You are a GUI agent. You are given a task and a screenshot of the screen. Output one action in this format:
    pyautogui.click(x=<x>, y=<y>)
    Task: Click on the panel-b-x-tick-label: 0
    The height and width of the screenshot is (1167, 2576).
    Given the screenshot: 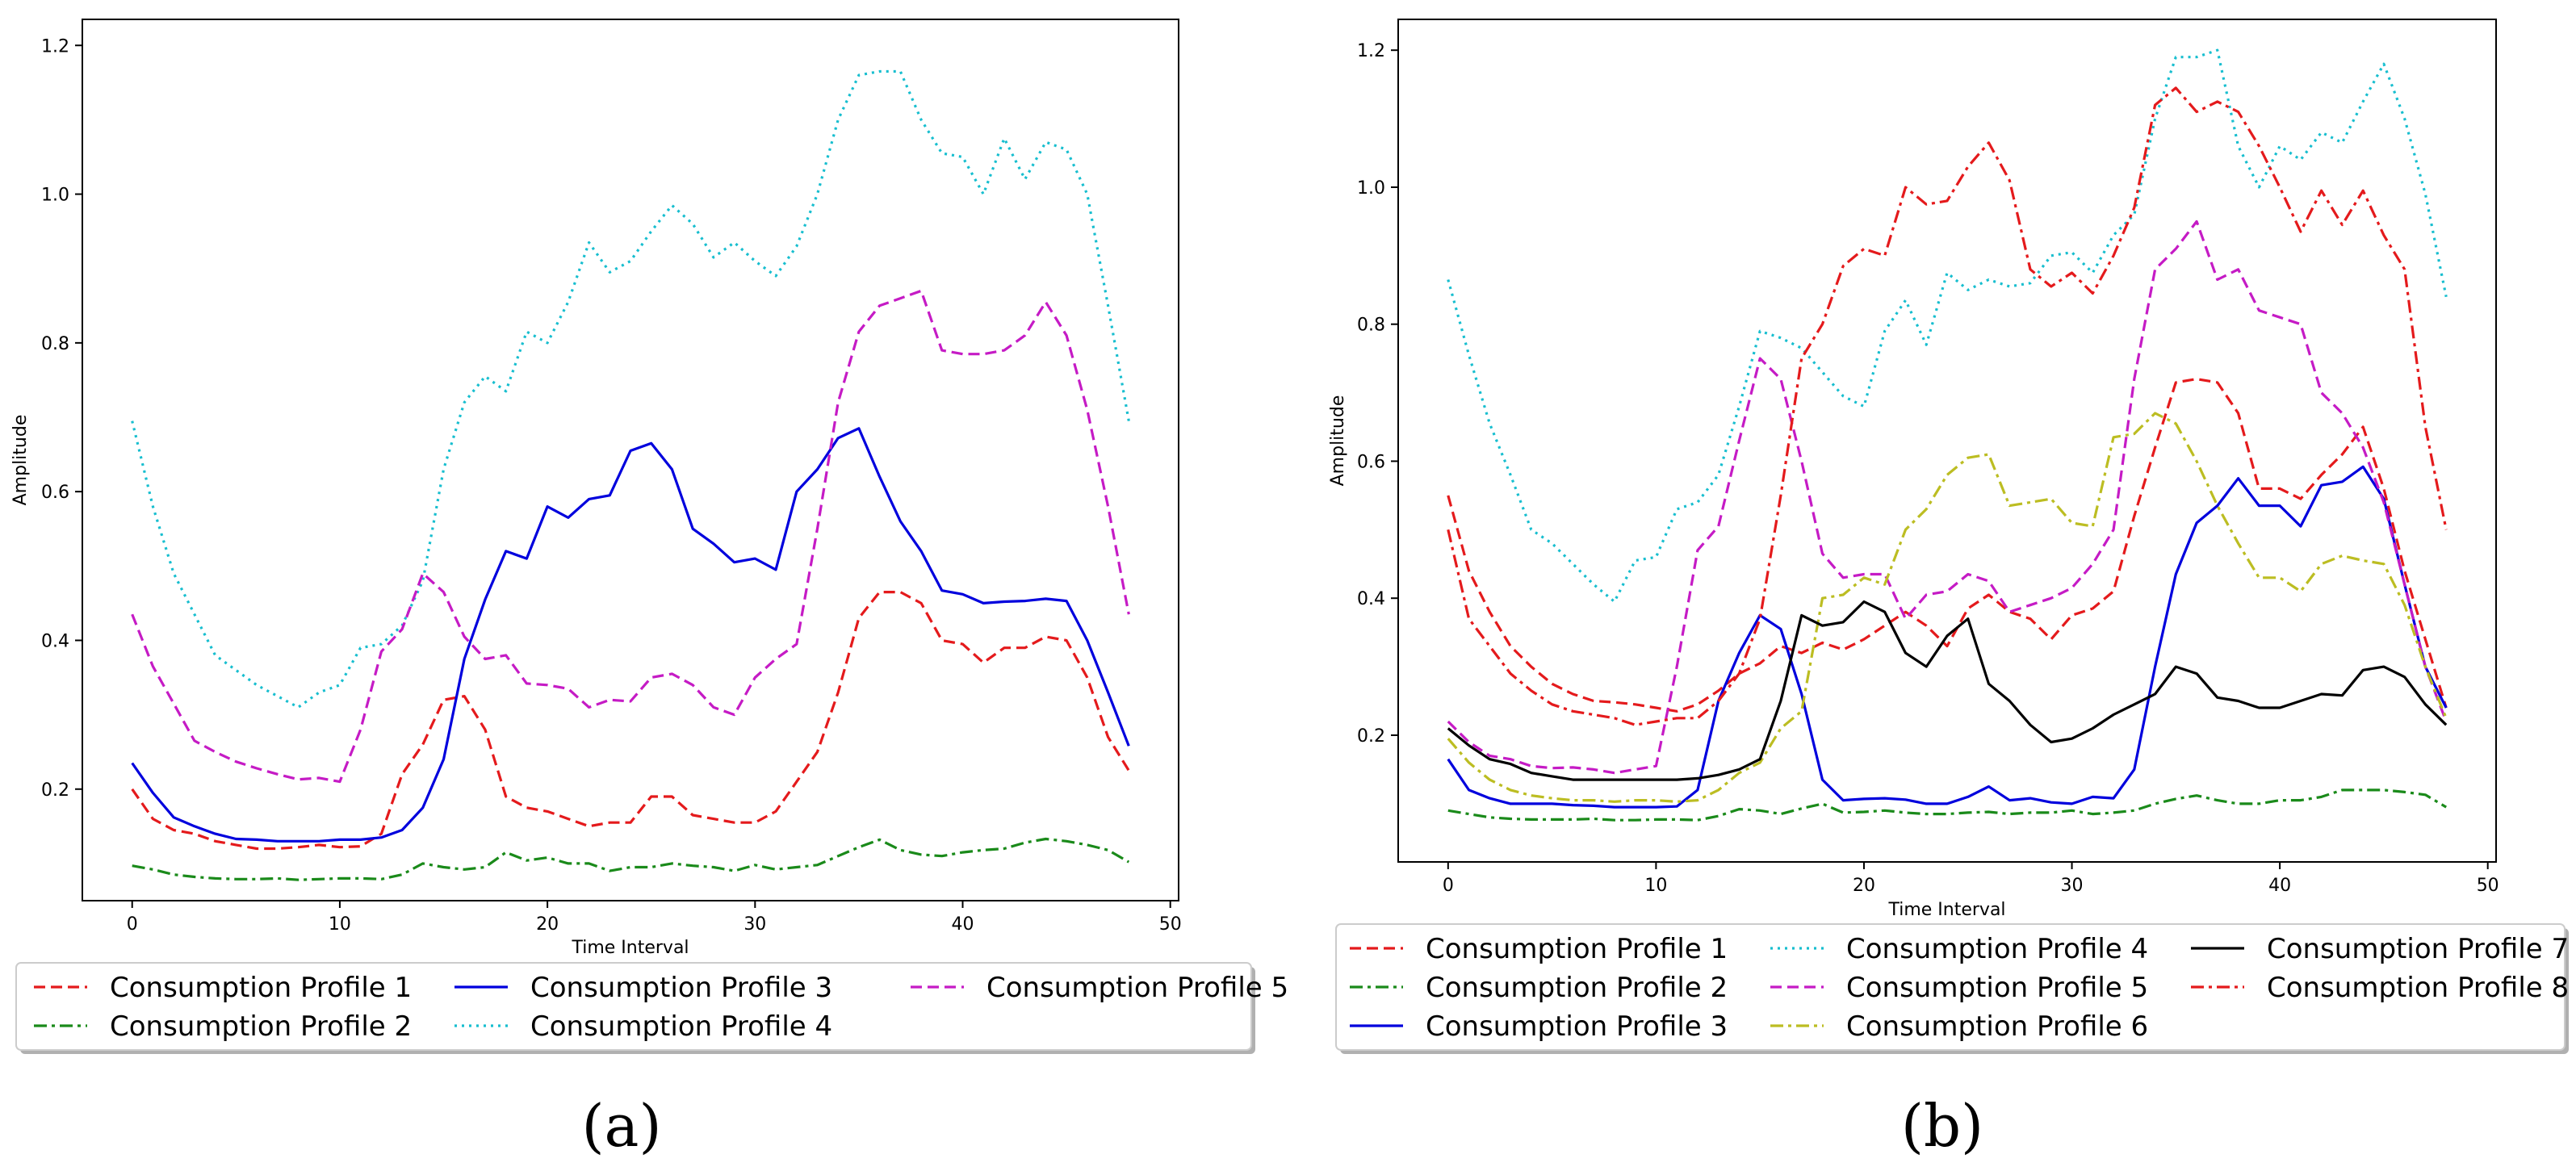 What is the action you would take?
    pyautogui.click(x=1448, y=886)
    